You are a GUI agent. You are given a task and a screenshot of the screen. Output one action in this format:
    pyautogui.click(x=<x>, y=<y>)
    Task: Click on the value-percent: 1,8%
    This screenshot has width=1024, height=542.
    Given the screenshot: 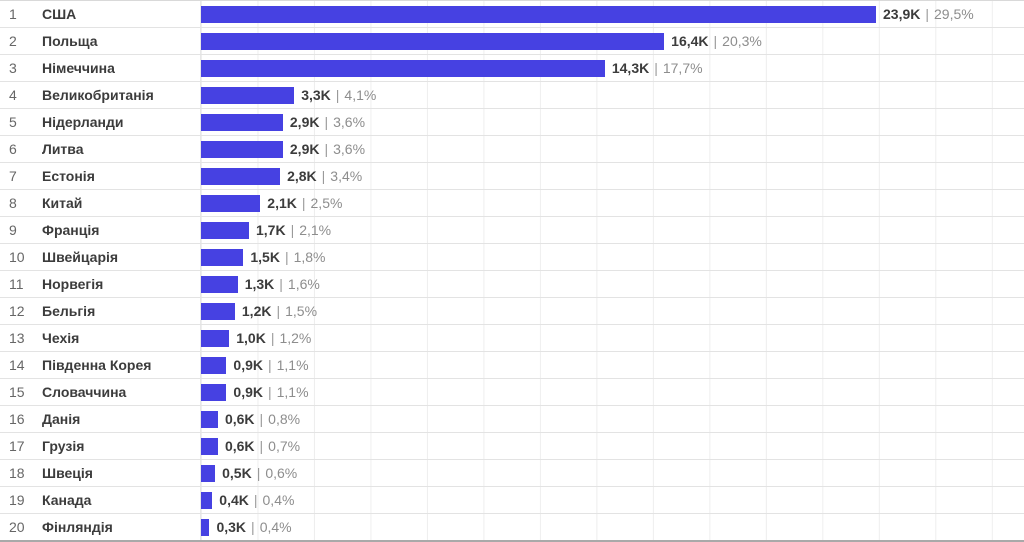 What is the action you would take?
    pyautogui.click(x=309, y=257)
    